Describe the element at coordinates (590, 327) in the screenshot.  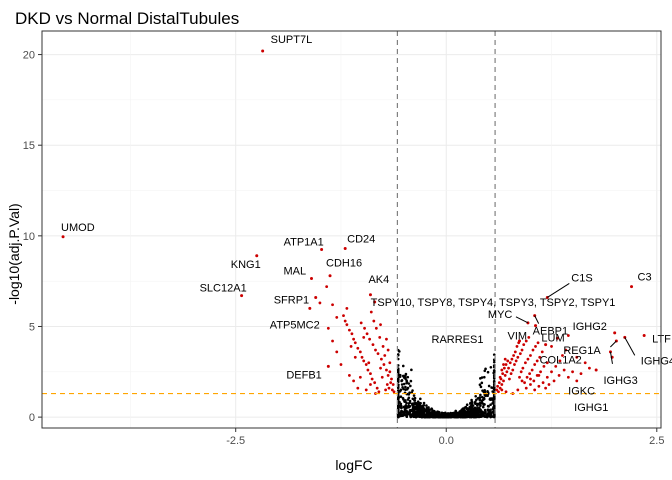
I see `gene-label: IGHG2` at that location.